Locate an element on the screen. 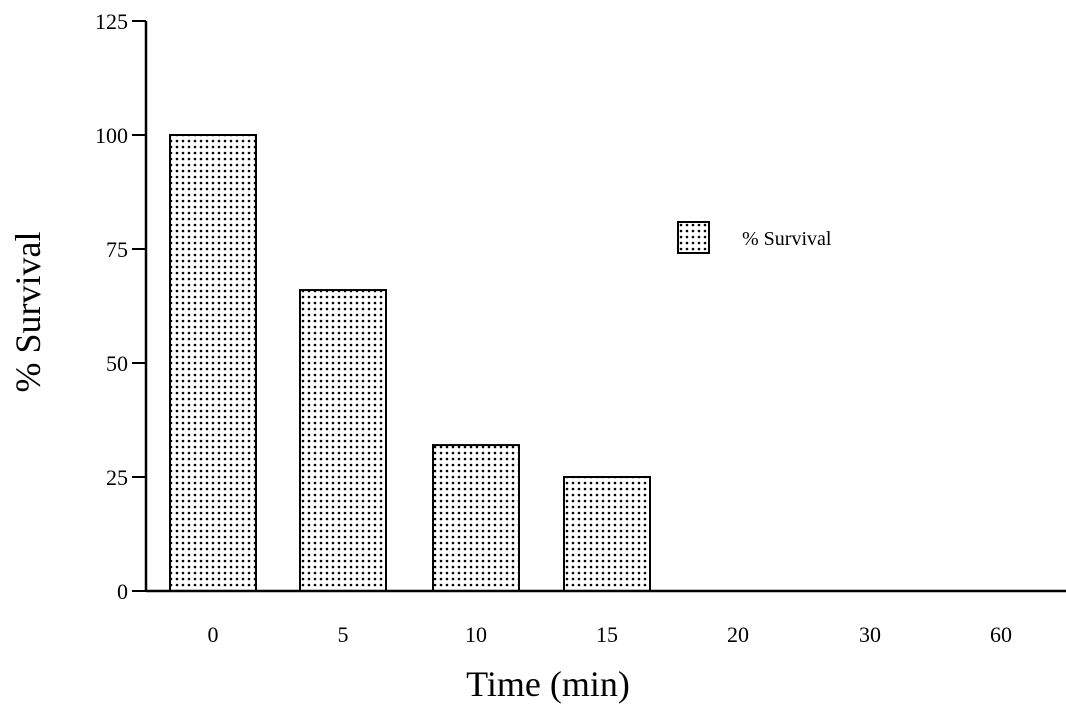  y-tick-label-50: 50 is located at coordinates (117, 363).